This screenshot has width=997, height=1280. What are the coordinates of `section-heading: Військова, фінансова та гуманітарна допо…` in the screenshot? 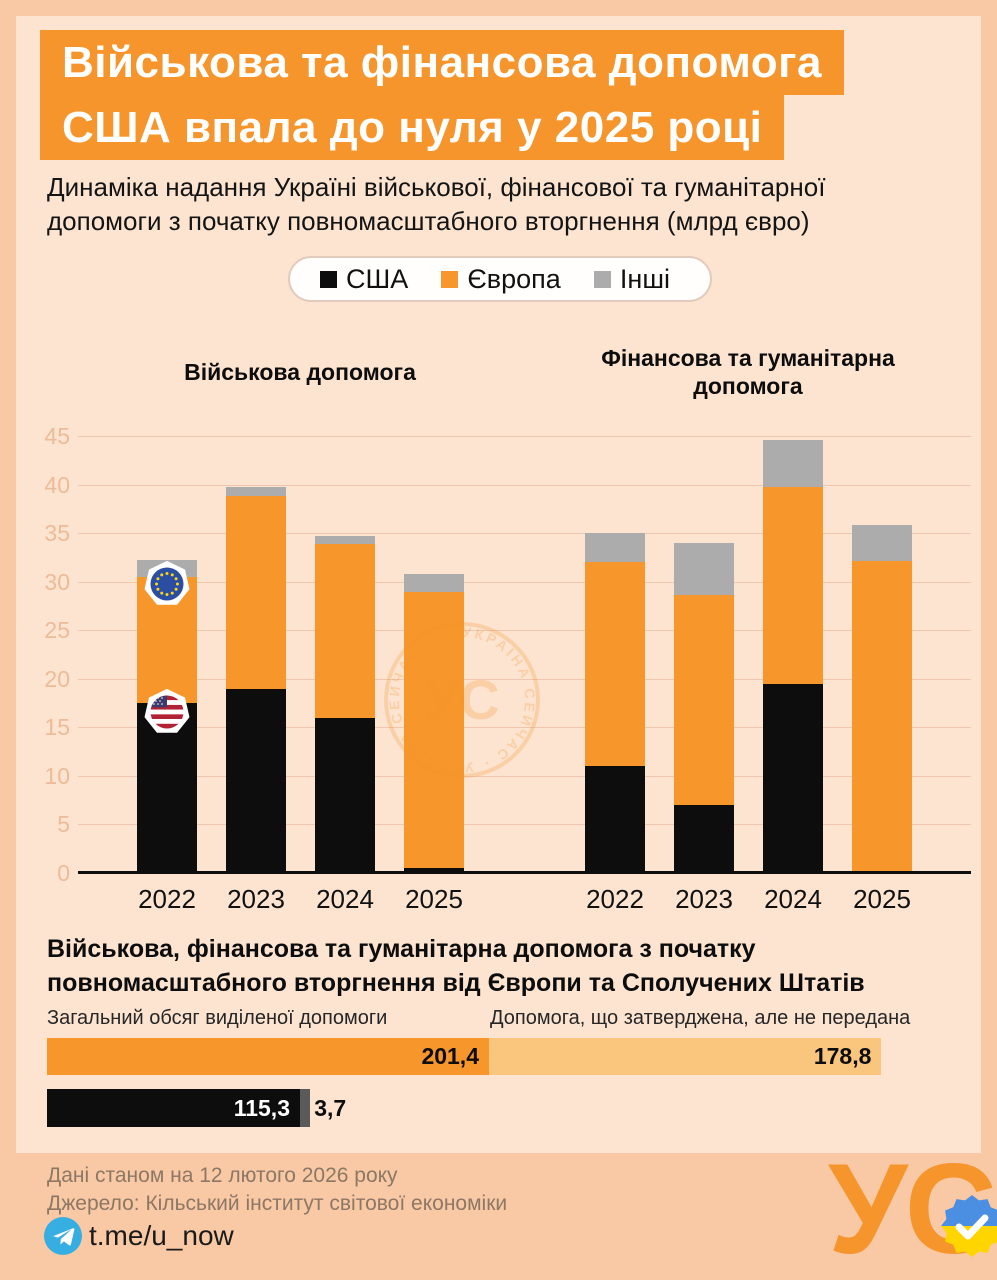 It's located at (456, 966).